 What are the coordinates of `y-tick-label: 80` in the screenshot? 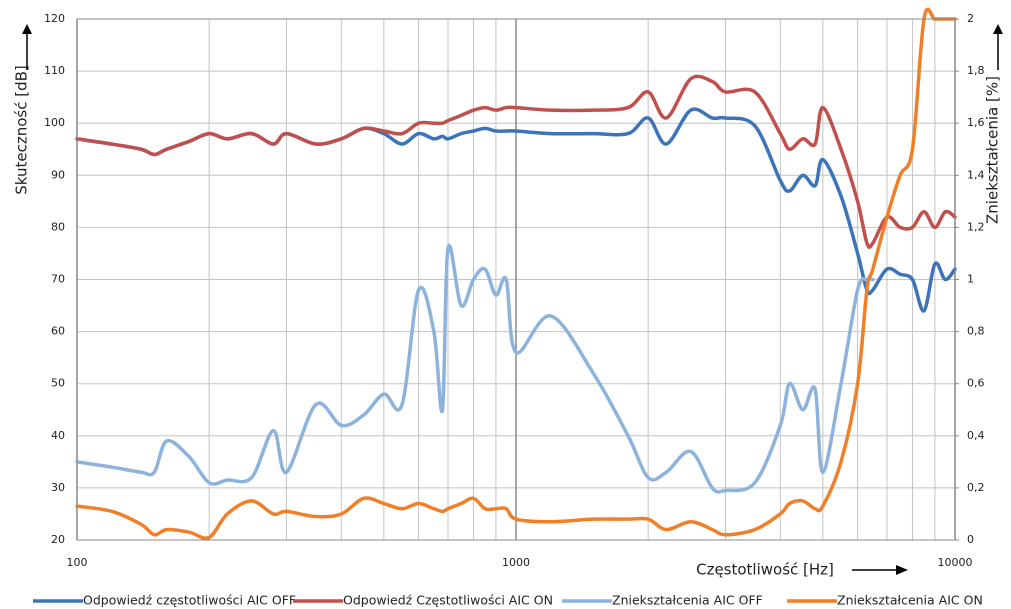 It's located at (58, 226).